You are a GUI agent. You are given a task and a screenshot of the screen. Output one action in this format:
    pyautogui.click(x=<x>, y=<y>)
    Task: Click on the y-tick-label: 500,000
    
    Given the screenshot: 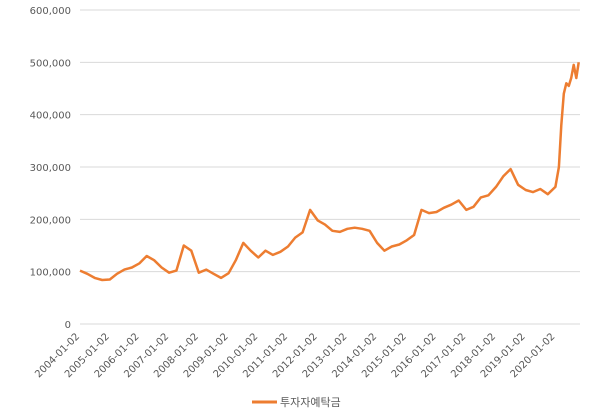 What is the action you would take?
    pyautogui.click(x=50, y=63)
    